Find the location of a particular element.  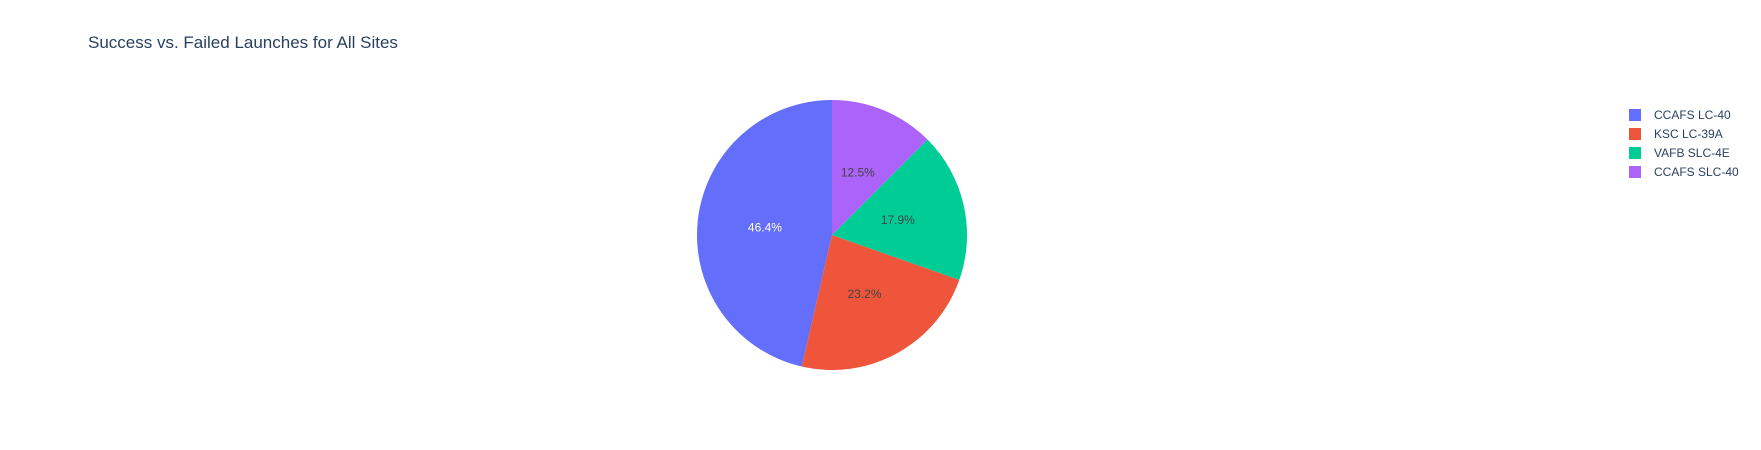

legend-item-2: VAFB SLC-4E is located at coordinates (1682, 152).